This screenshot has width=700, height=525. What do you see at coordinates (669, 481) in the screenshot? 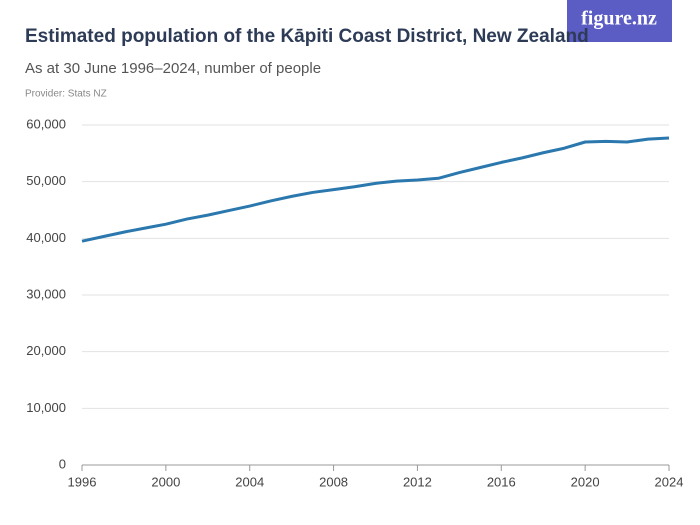
I see `x-tick-label: 2024` at bounding box center [669, 481].